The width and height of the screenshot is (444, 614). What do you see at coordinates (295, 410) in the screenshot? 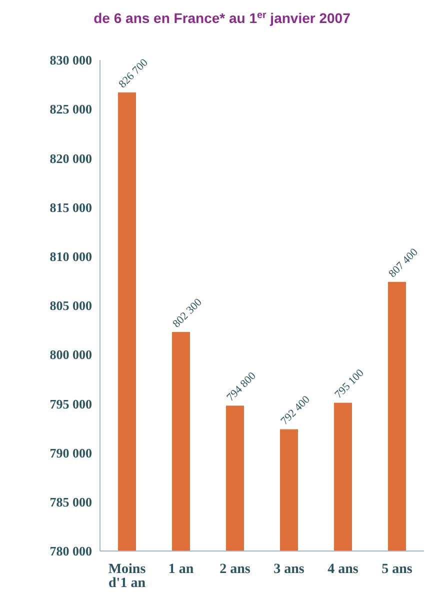
I see `data-label: 792 400` at bounding box center [295, 410].